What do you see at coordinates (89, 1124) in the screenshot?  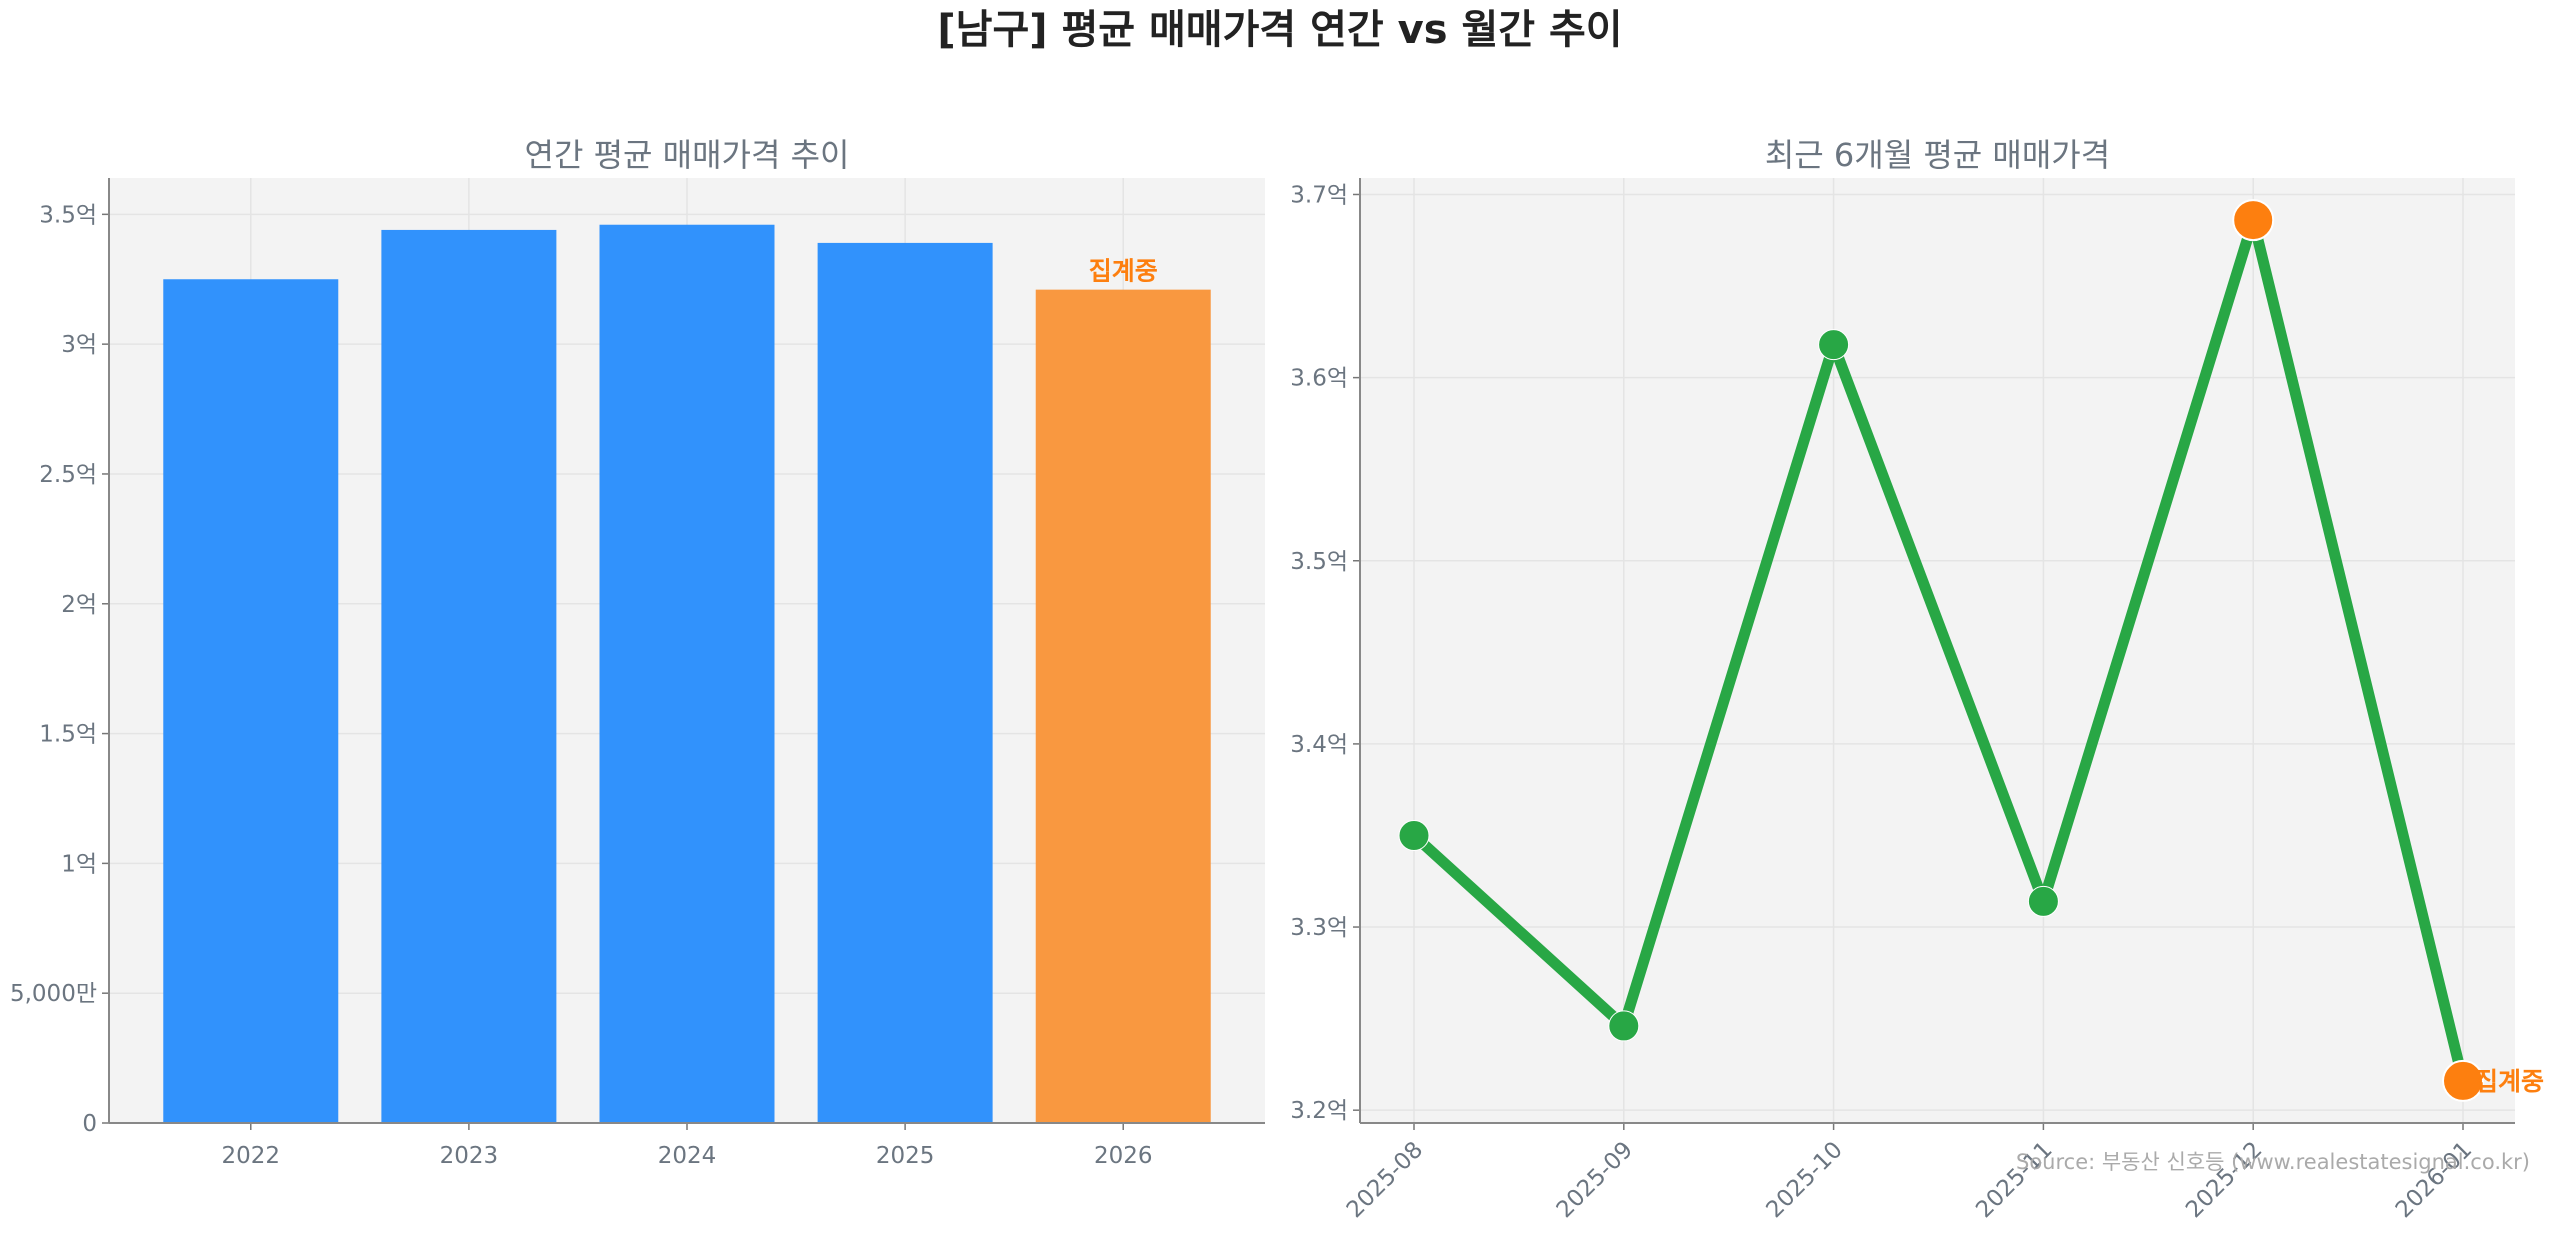 I see `y-tick-label: 0` at bounding box center [89, 1124].